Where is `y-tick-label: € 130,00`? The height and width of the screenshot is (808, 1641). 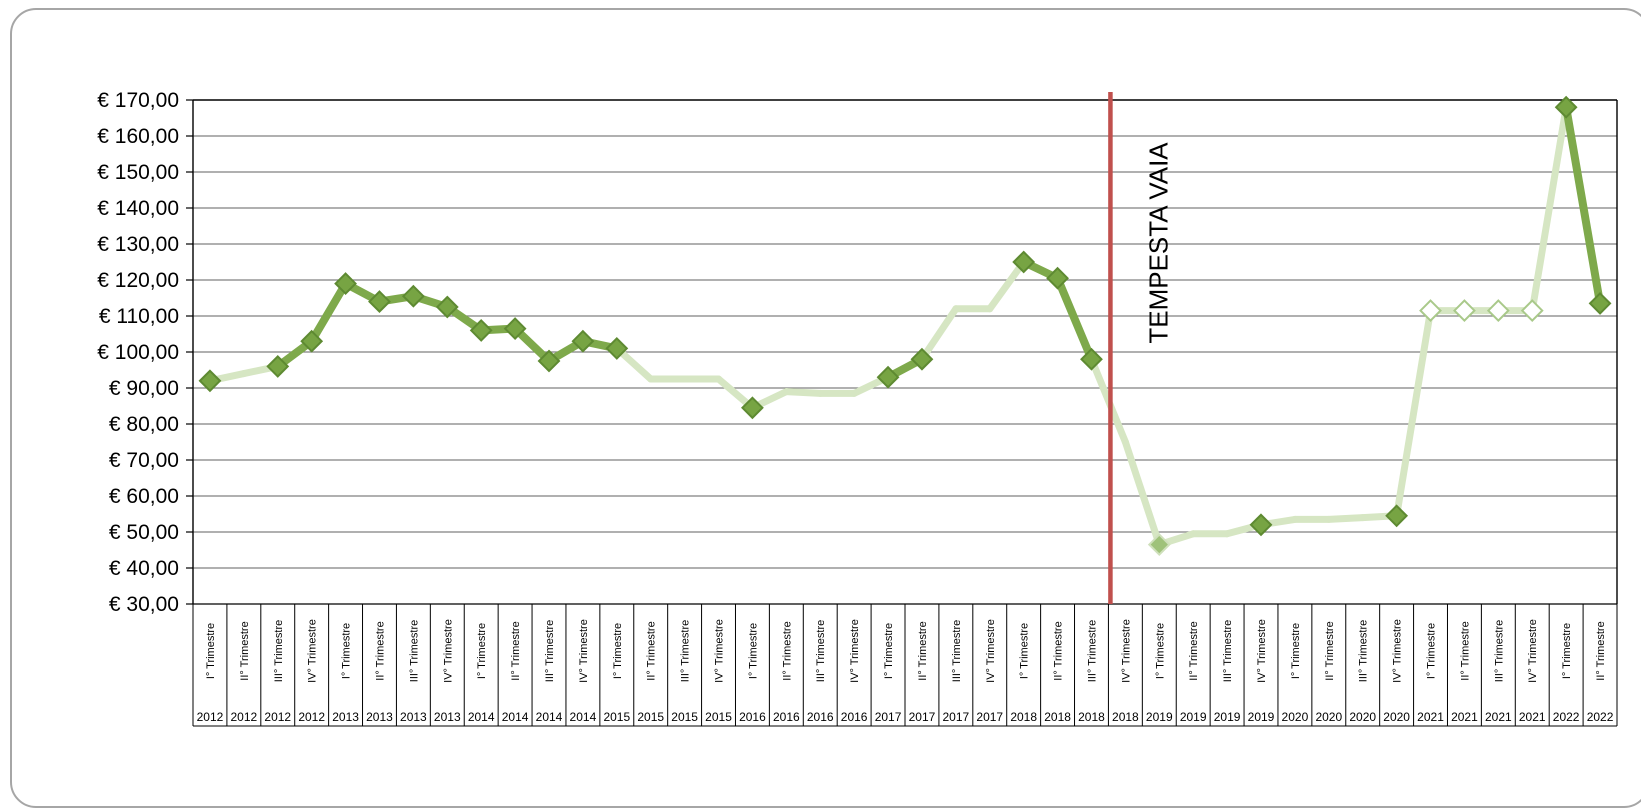
y-tick-label: € 130,00 is located at coordinates (138, 244).